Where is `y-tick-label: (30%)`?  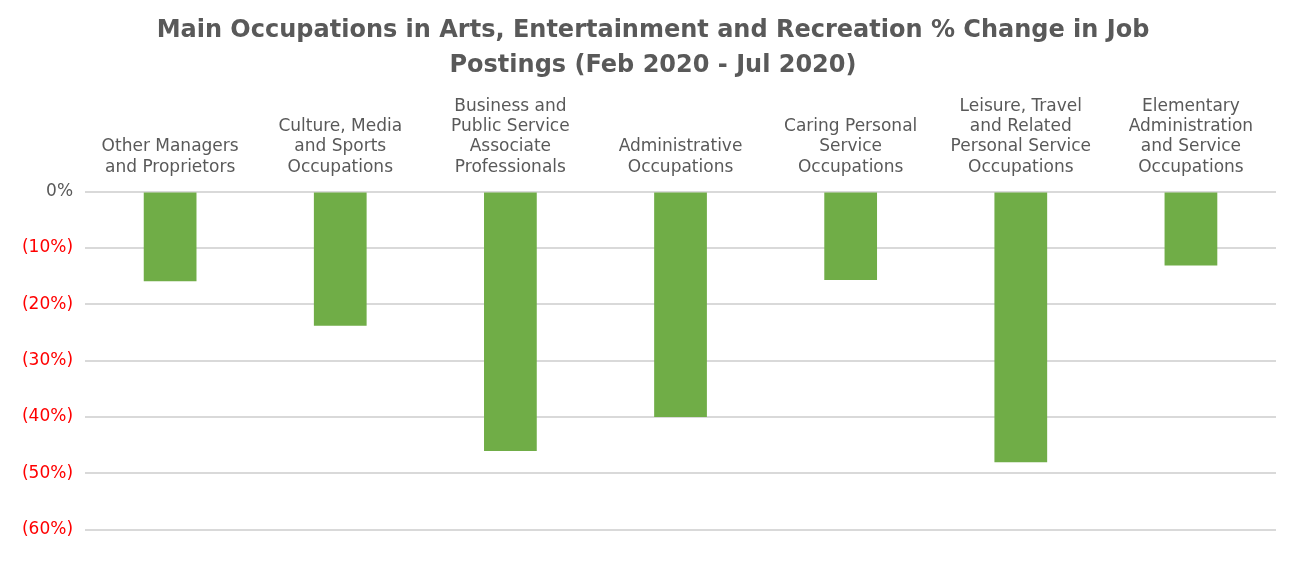 y-tick-label: (30%) is located at coordinates (47, 358).